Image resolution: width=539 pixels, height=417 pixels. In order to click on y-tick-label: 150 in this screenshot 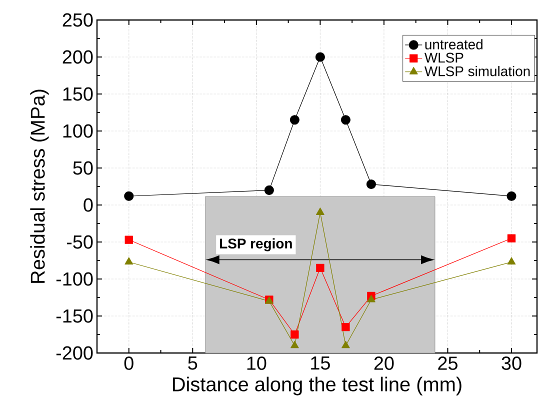, I will do `click(78, 94)`.